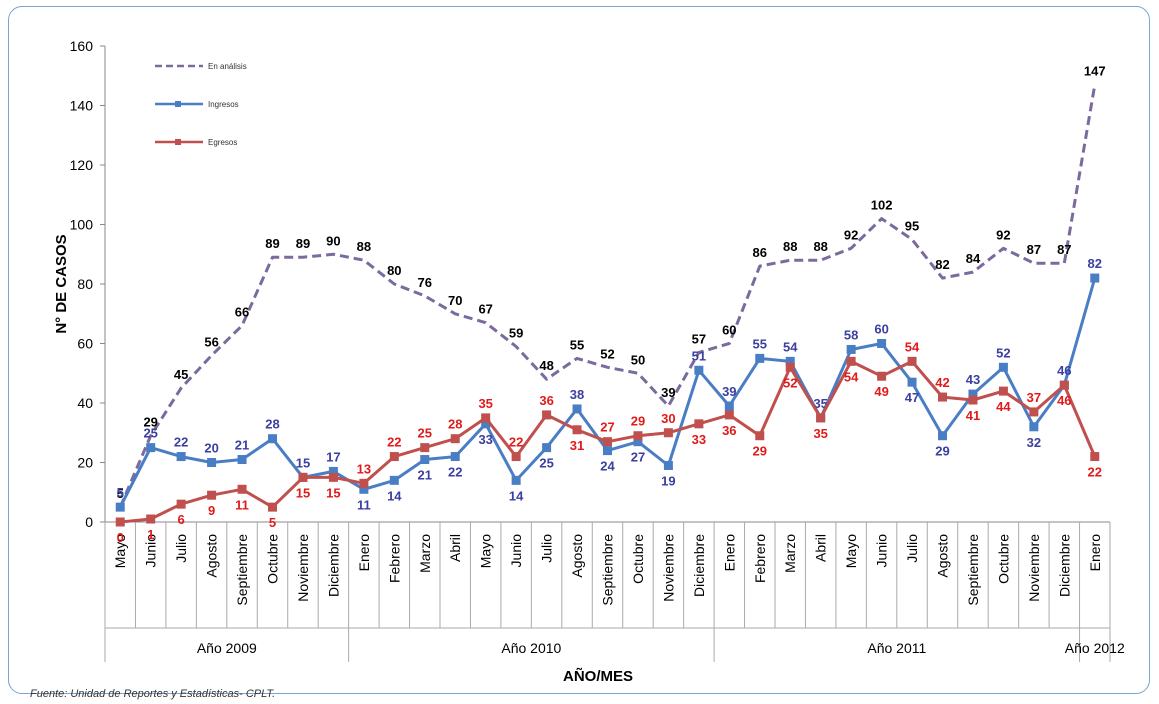 The image size is (1159, 704). Describe the element at coordinates (851, 234) in the screenshot. I see `data-label: 92` at that location.